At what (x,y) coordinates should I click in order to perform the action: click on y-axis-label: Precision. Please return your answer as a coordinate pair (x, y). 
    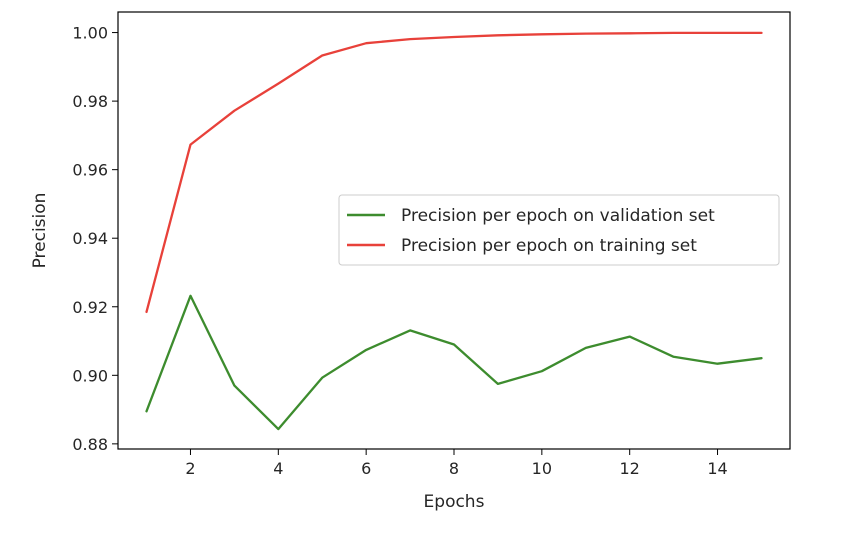
    Looking at the image, I should click on (40, 231).